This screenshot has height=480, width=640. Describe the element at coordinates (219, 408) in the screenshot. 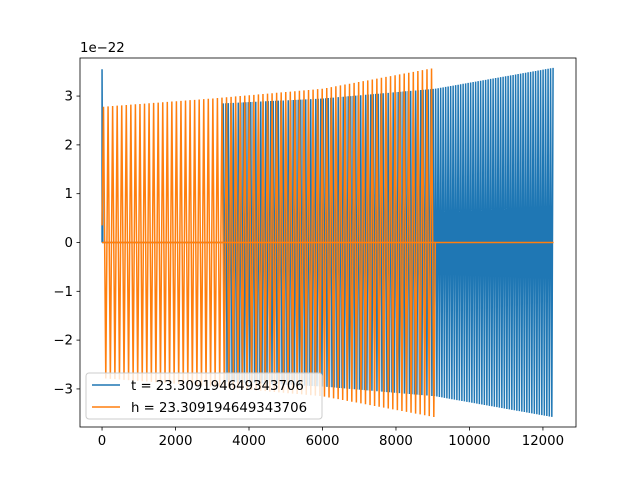

I see `legend-label-h: h = 23.309194649343706` at that location.